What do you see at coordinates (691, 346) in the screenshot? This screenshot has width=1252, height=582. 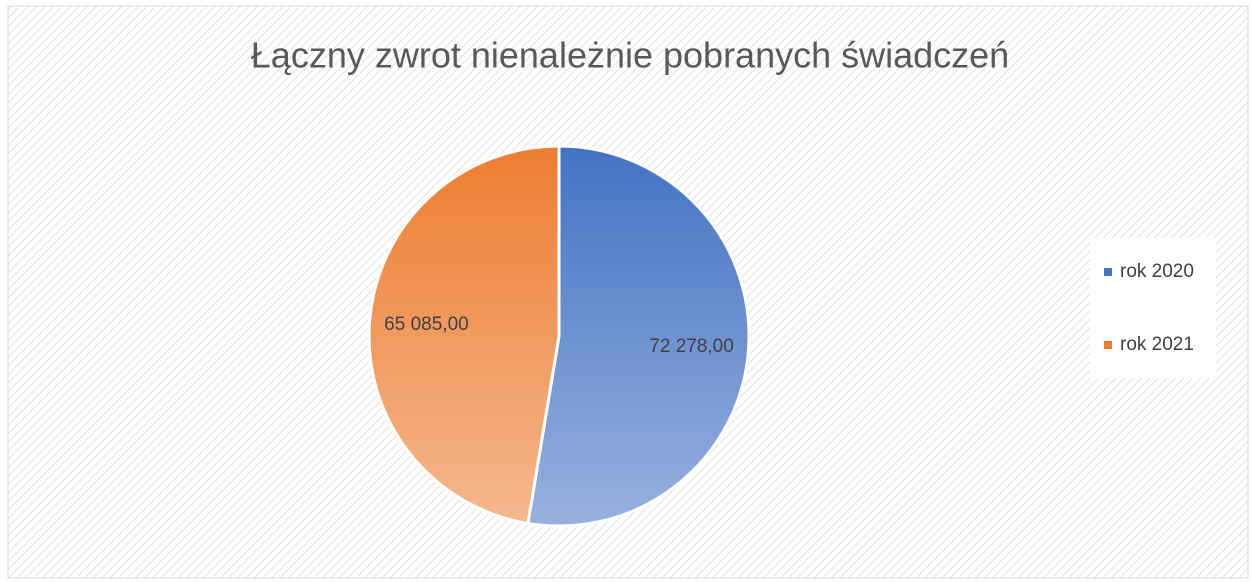 I see `data-label: 72 278,00` at bounding box center [691, 346].